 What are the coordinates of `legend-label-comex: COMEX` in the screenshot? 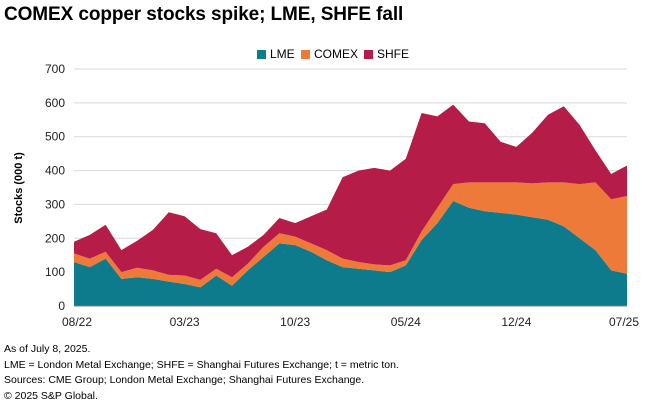 It's located at (336, 54).